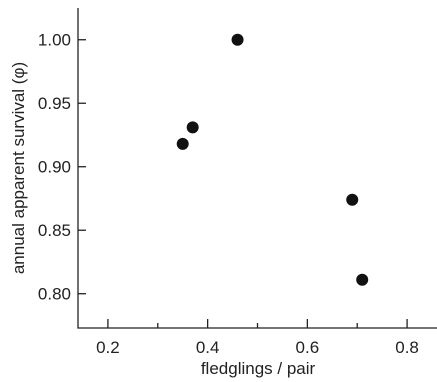  I want to click on y-tick-label: 0.85, so click(54, 230).